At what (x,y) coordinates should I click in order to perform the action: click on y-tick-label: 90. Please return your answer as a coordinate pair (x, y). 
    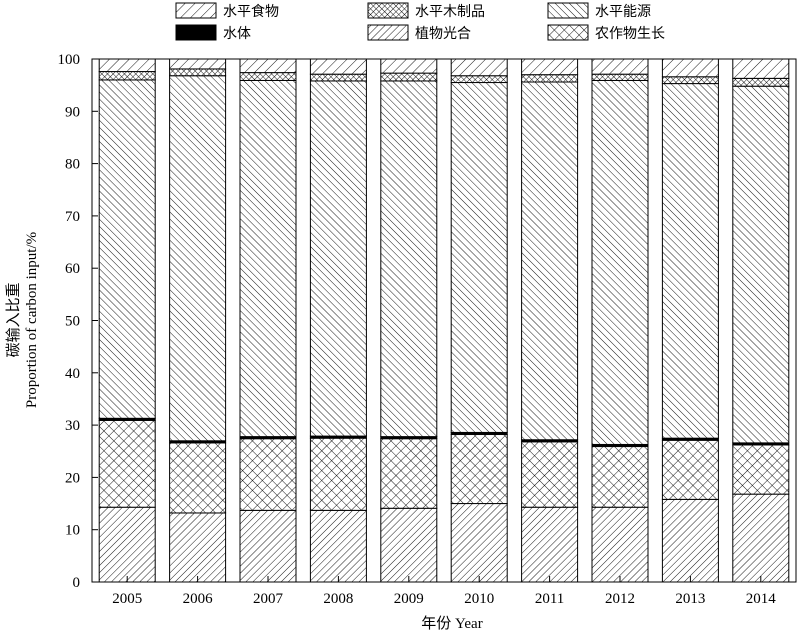
    Looking at the image, I should click on (72, 112).